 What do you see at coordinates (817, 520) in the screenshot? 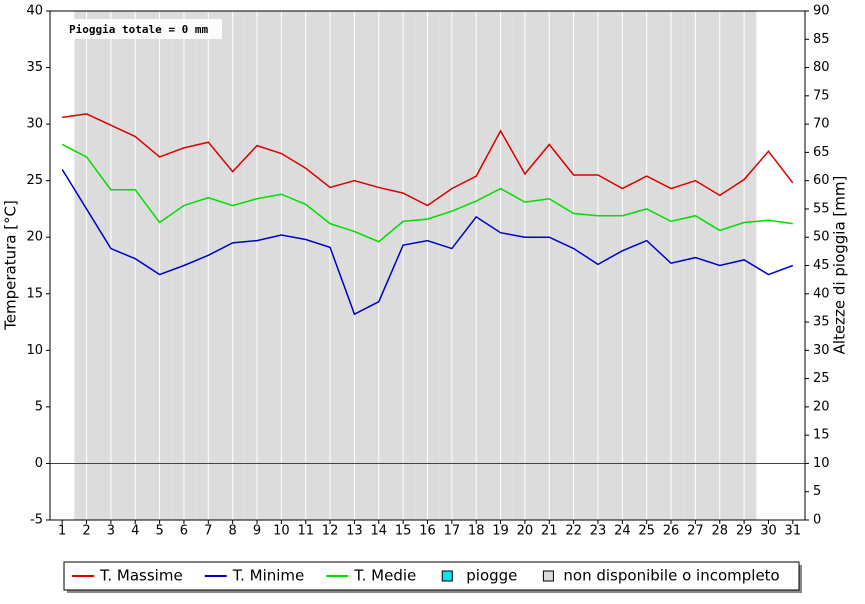
I see `y2-tick-label: 0` at bounding box center [817, 520].